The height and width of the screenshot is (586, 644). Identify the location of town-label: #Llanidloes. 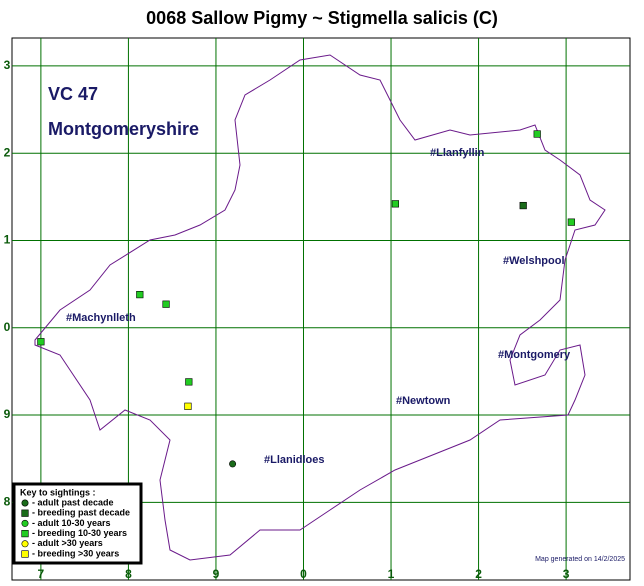
(294, 460).